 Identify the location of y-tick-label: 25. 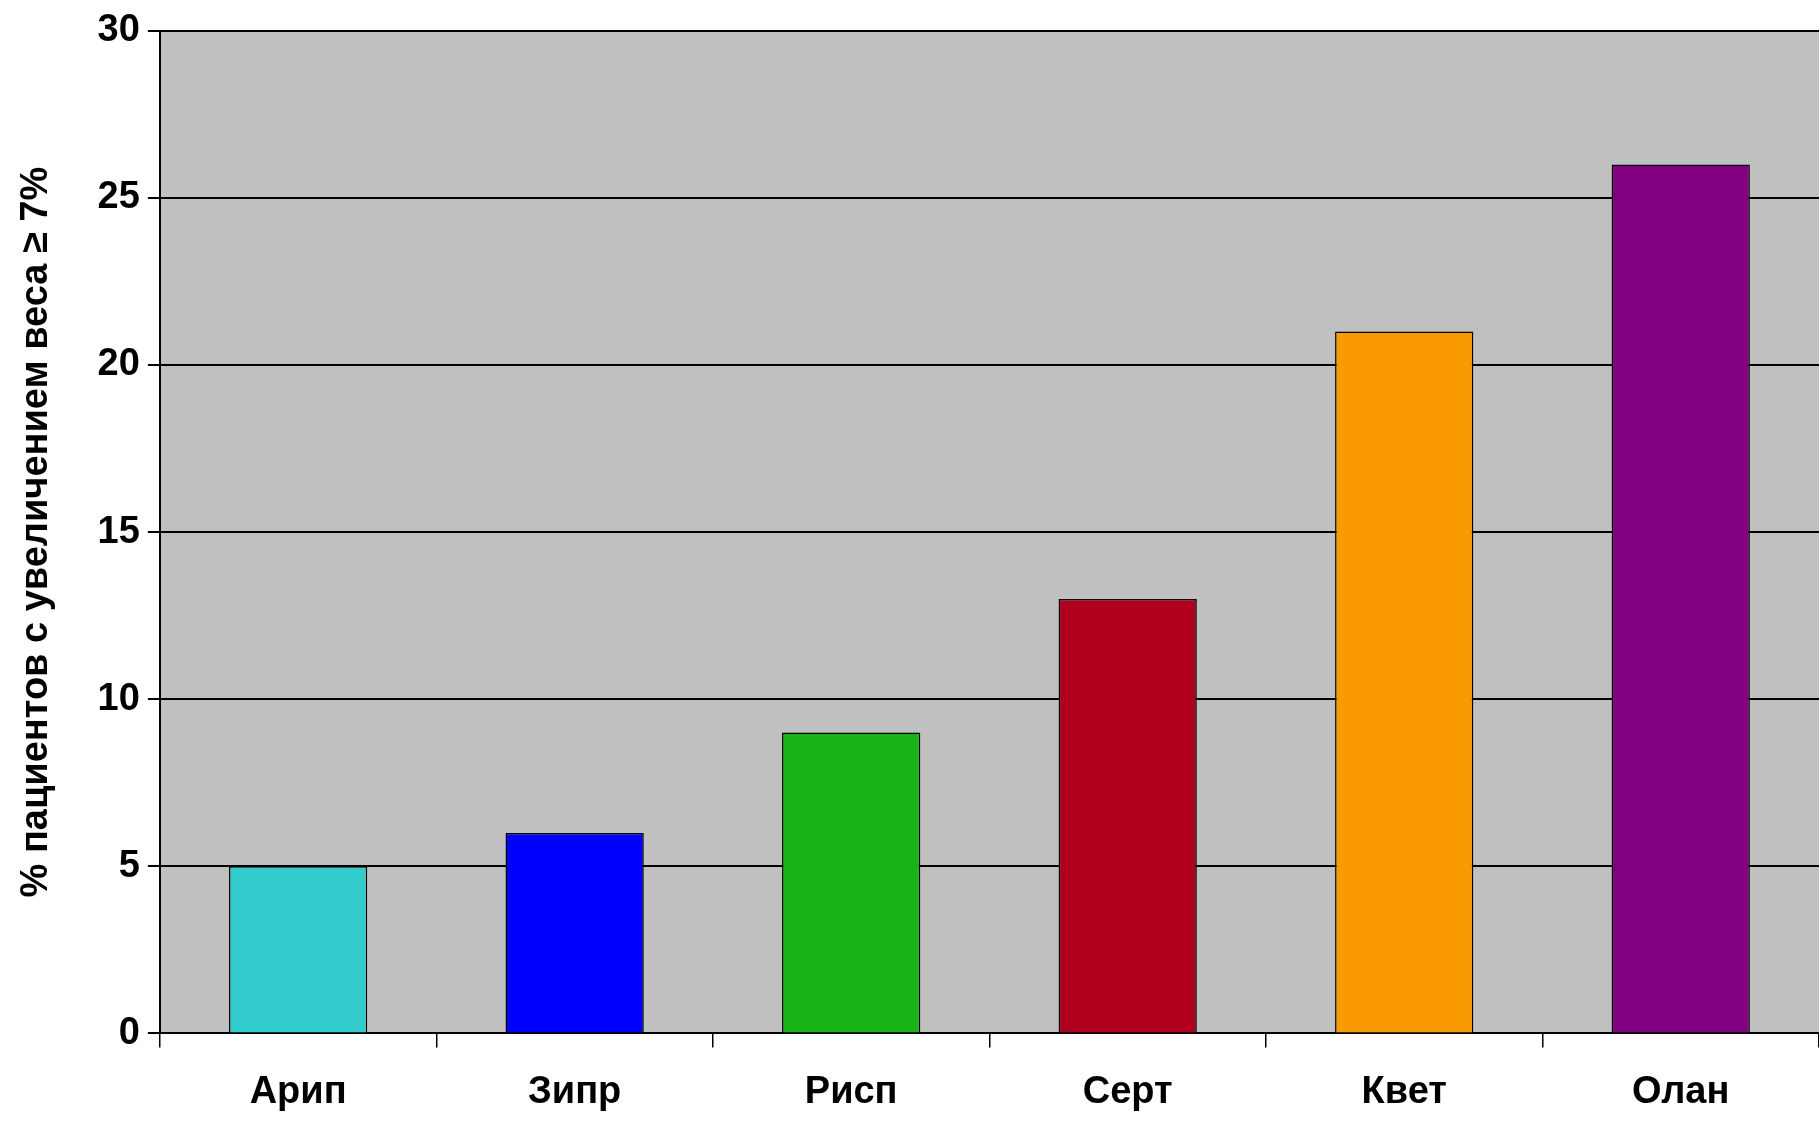
(118, 195).